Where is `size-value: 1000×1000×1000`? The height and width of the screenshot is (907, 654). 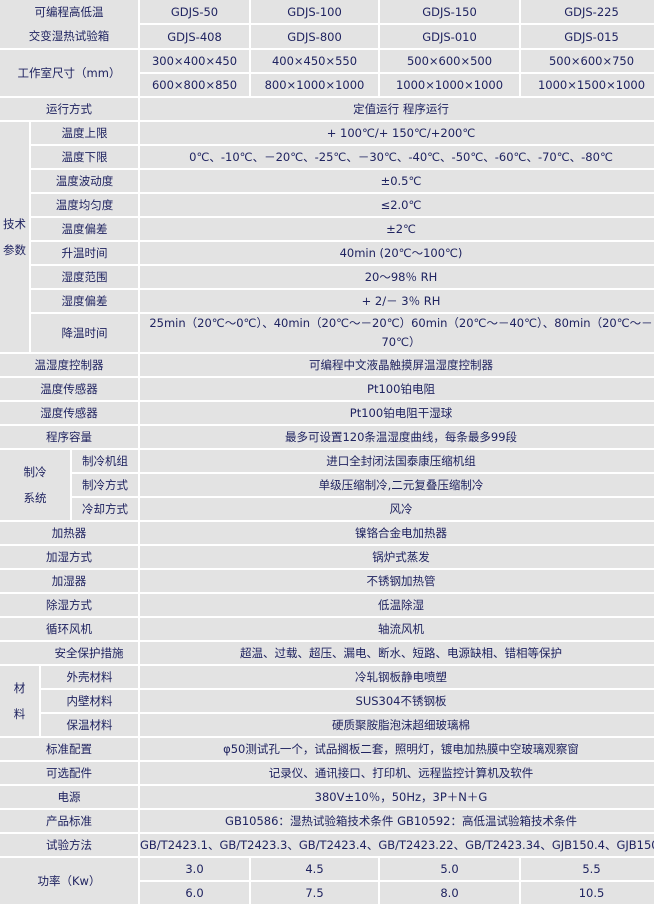 size-value: 1000×1000×1000 is located at coordinates (449, 85).